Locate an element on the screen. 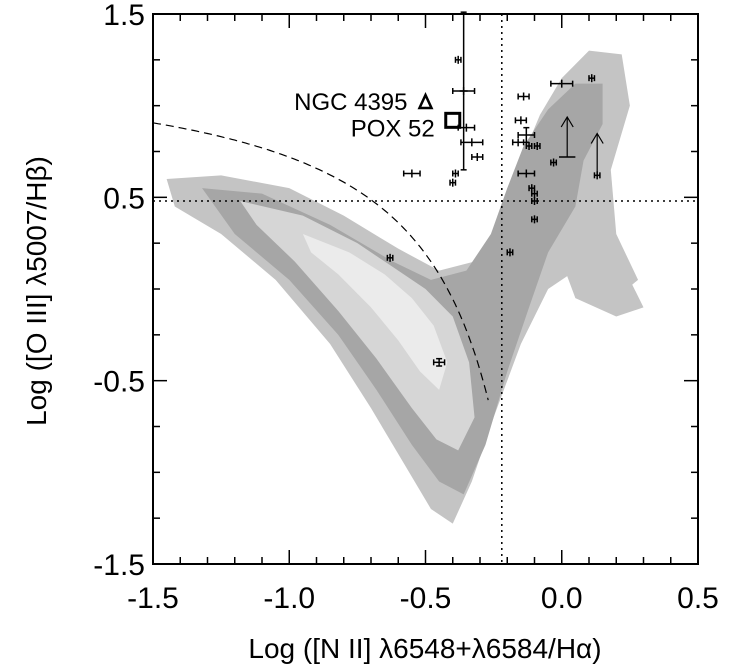  y-tick-label: -1.5 is located at coordinates (119, 565).